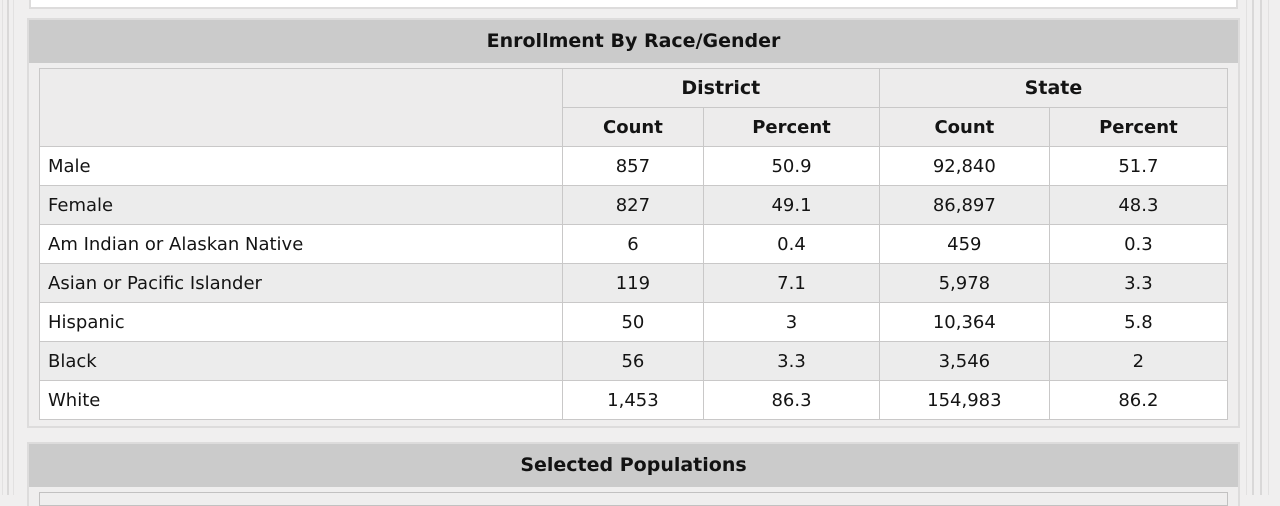 This screenshot has height=506, width=1280. Describe the element at coordinates (1138, 283) in the screenshot. I see `state-percent-cell: 3.3` at that location.